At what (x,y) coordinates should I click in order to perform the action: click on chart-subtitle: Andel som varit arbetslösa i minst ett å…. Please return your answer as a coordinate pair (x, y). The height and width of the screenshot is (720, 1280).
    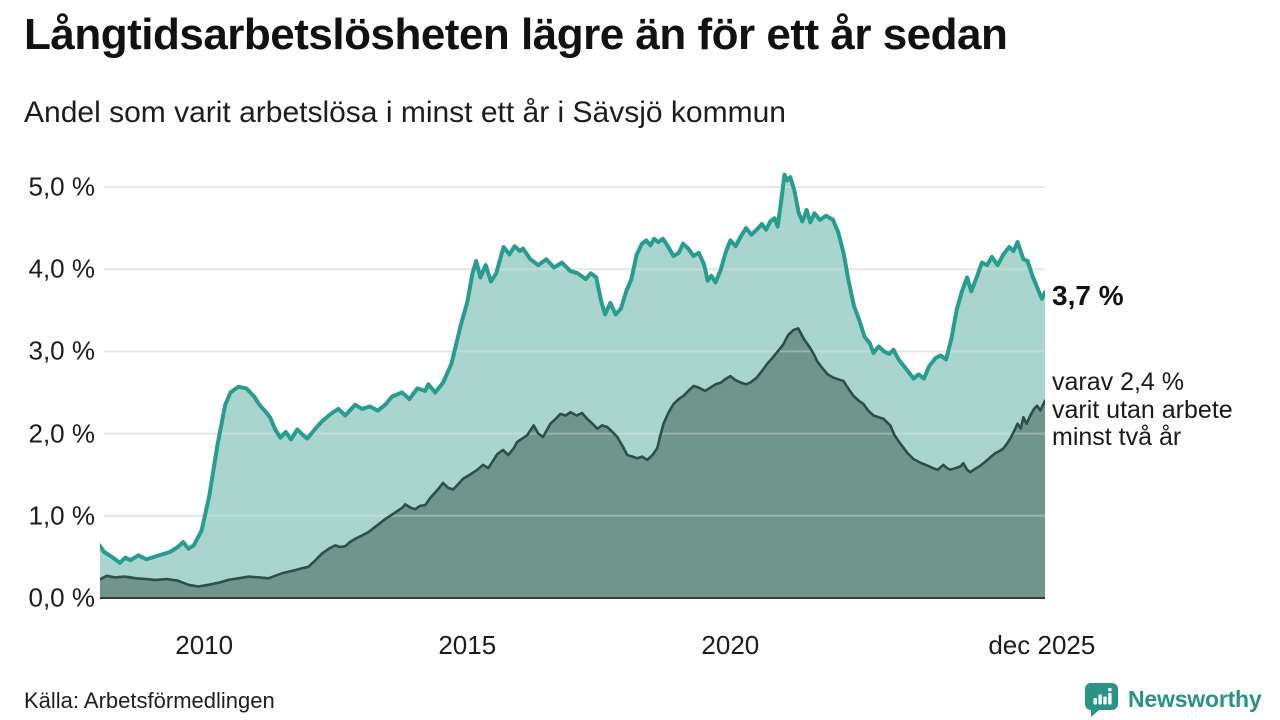
    Looking at the image, I should click on (405, 112).